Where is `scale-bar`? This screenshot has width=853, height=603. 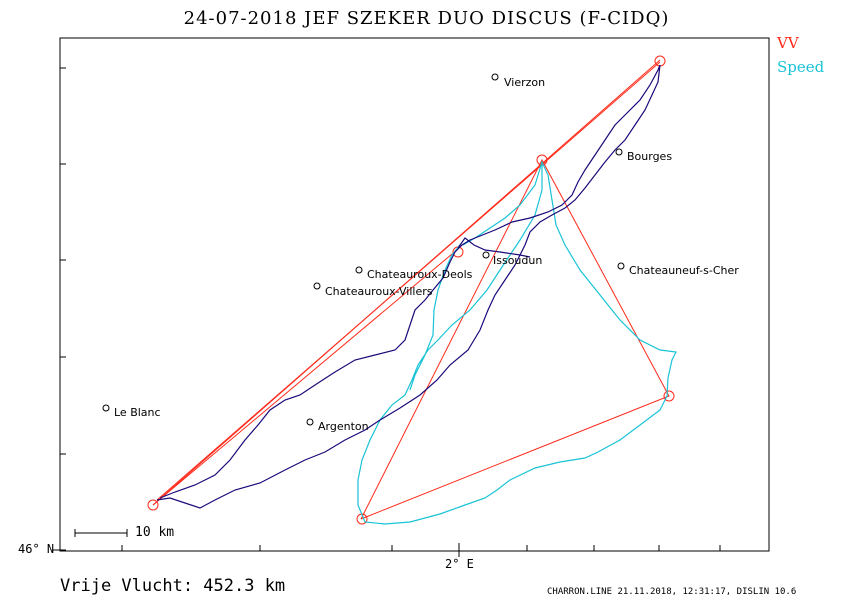 scale-bar is located at coordinates (101, 533).